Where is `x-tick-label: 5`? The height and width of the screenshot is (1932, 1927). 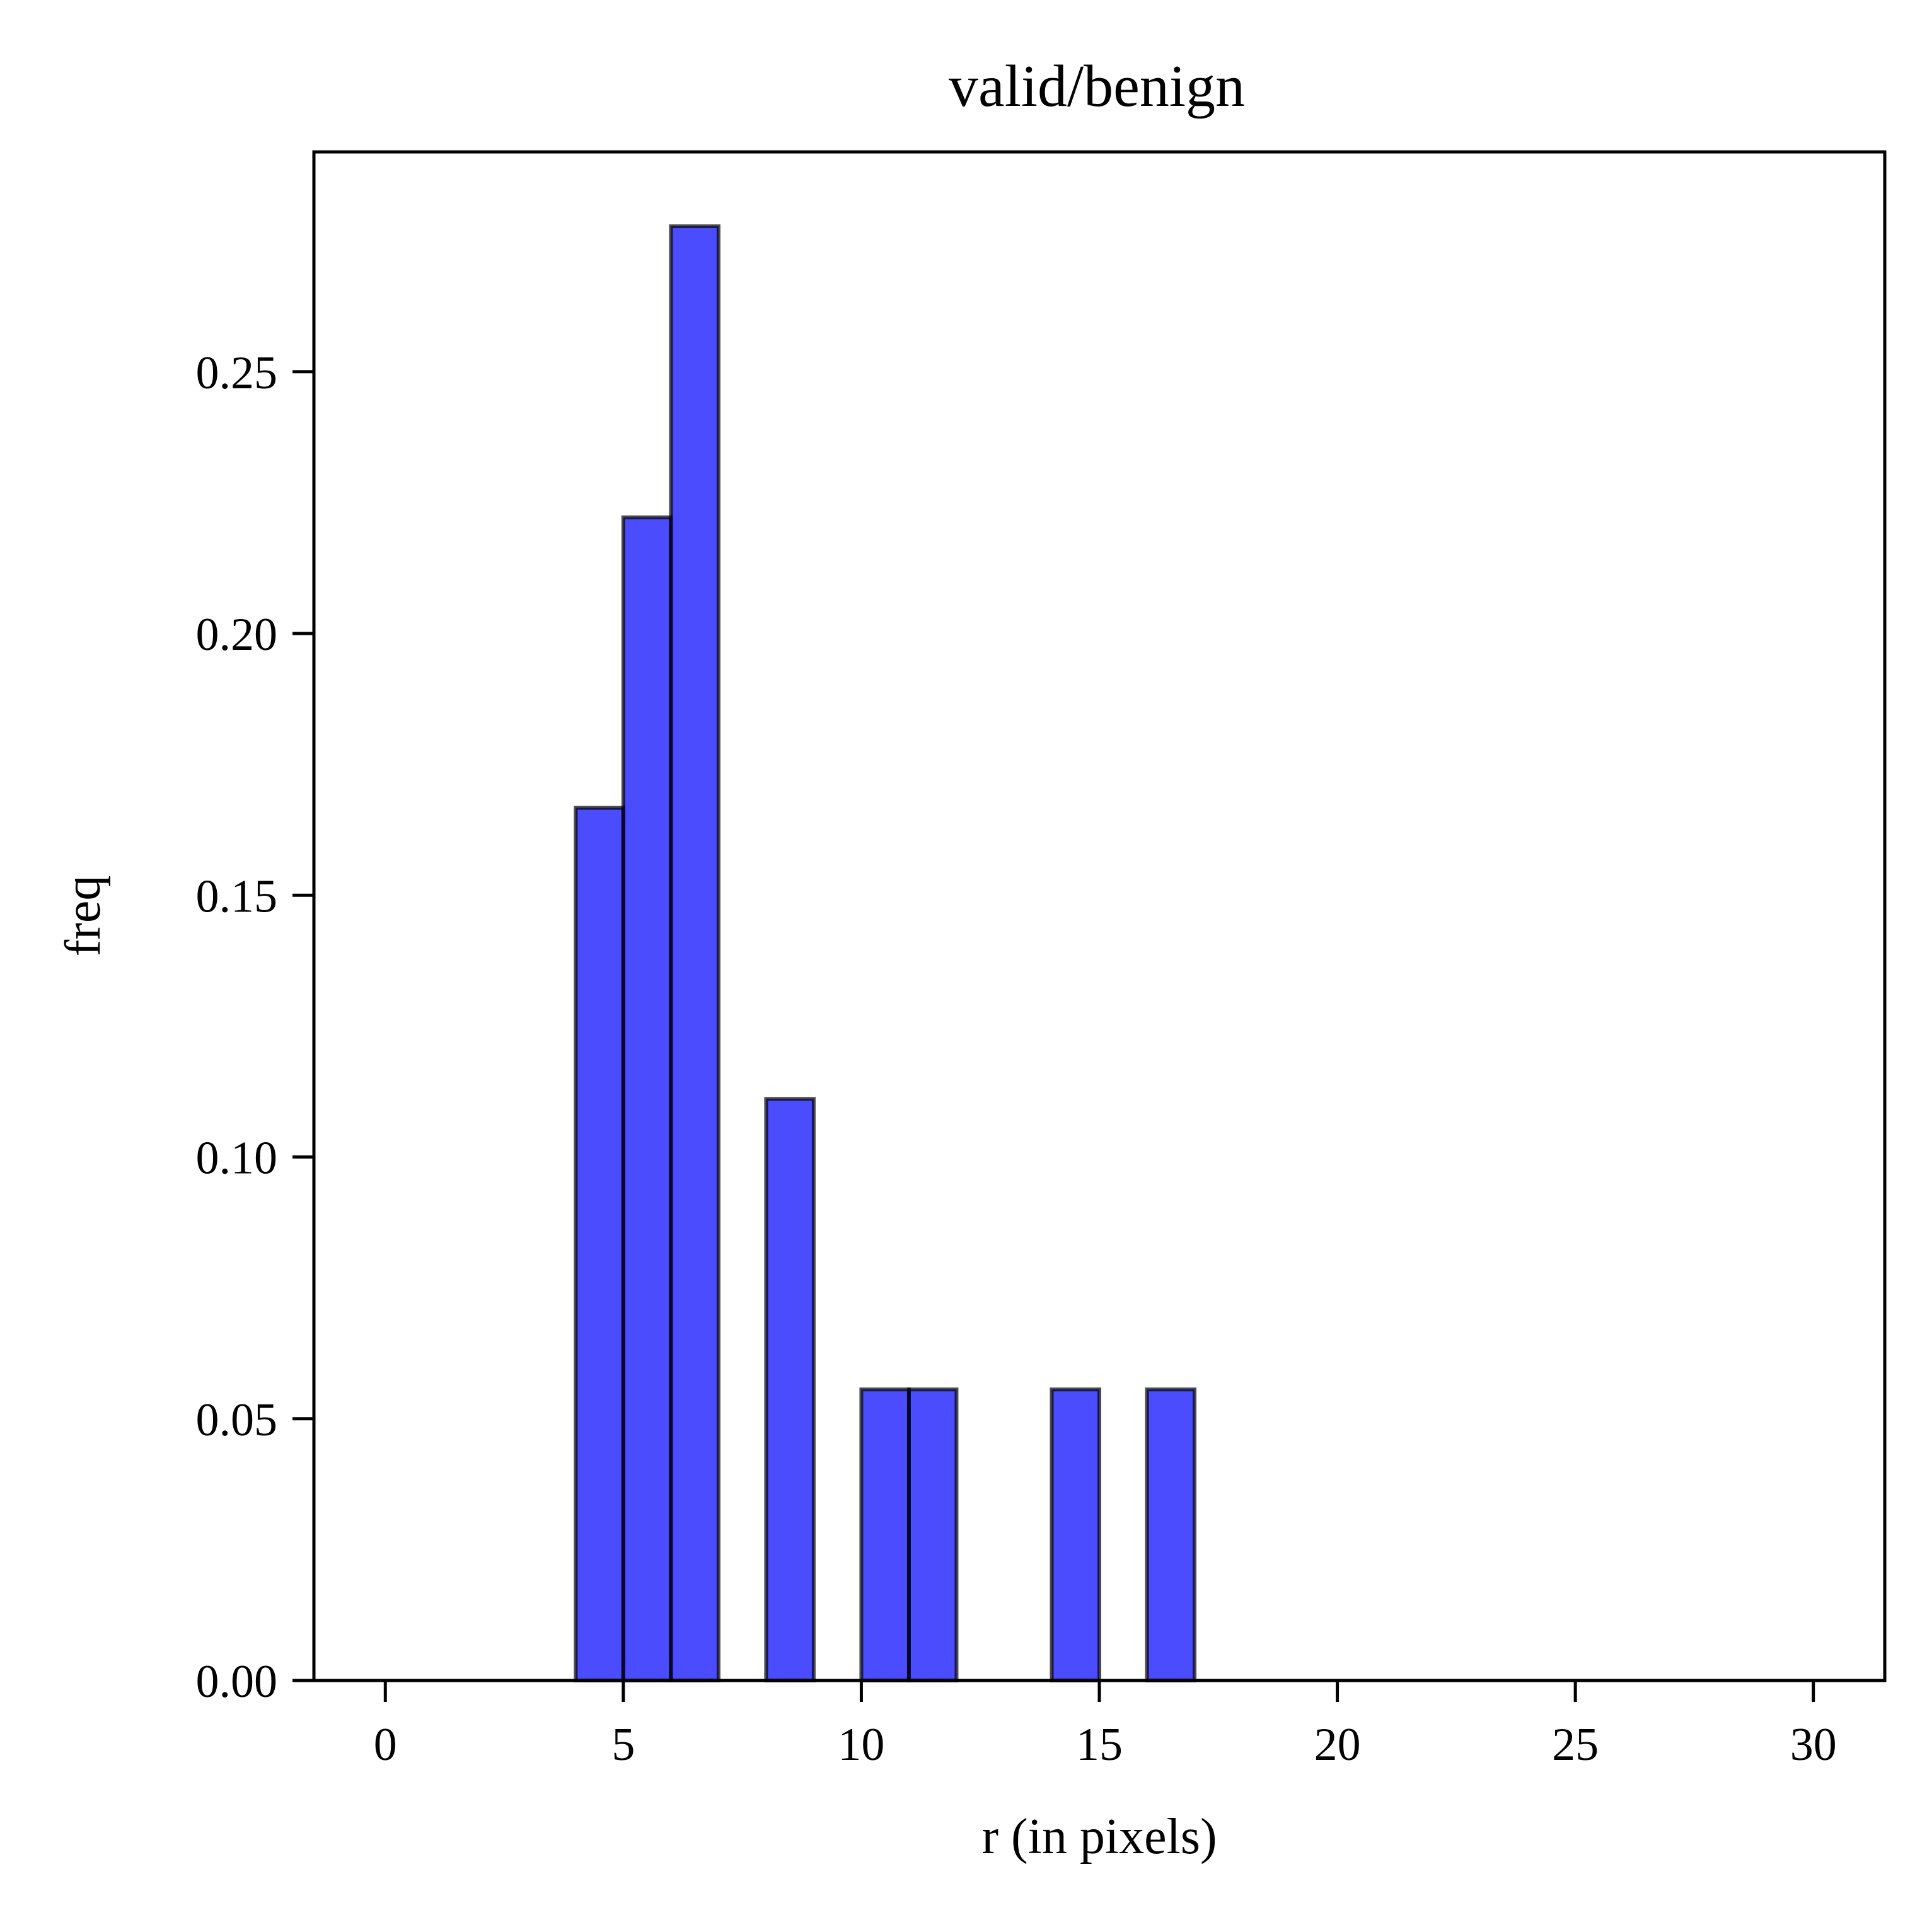 x-tick-label: 5 is located at coordinates (623, 1745).